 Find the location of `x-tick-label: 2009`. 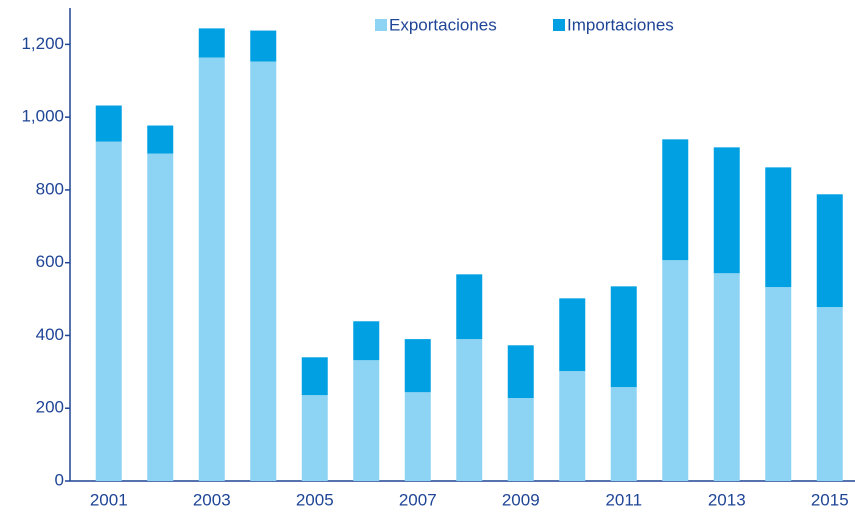

x-tick-label: 2009 is located at coordinates (521, 499).